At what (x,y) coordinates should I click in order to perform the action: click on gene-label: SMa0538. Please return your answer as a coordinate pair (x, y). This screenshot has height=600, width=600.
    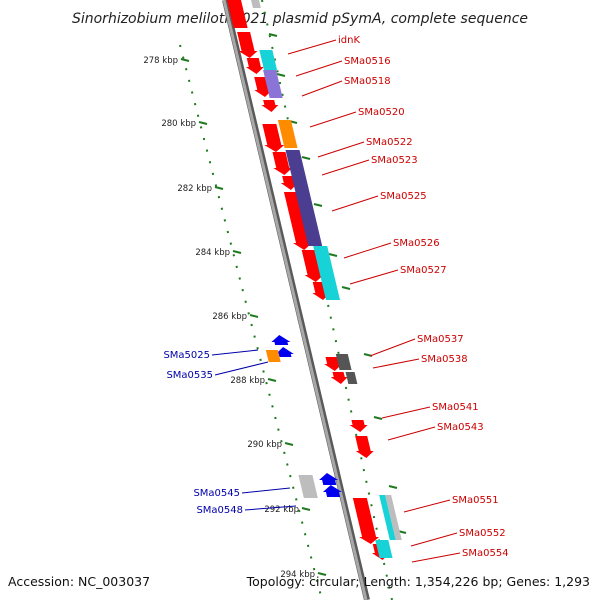
    Looking at the image, I should click on (444, 359).